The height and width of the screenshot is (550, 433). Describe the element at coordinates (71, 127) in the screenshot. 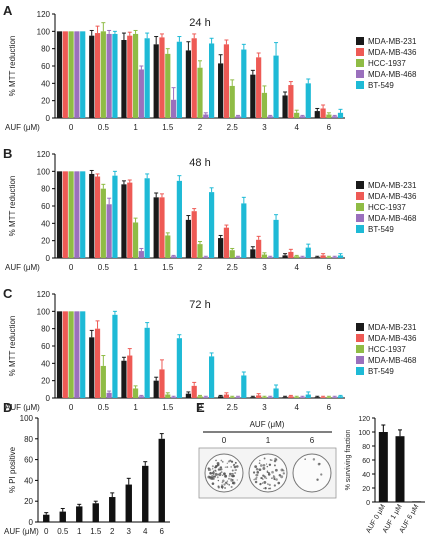

I see `x-tick-label: 0` at that location.